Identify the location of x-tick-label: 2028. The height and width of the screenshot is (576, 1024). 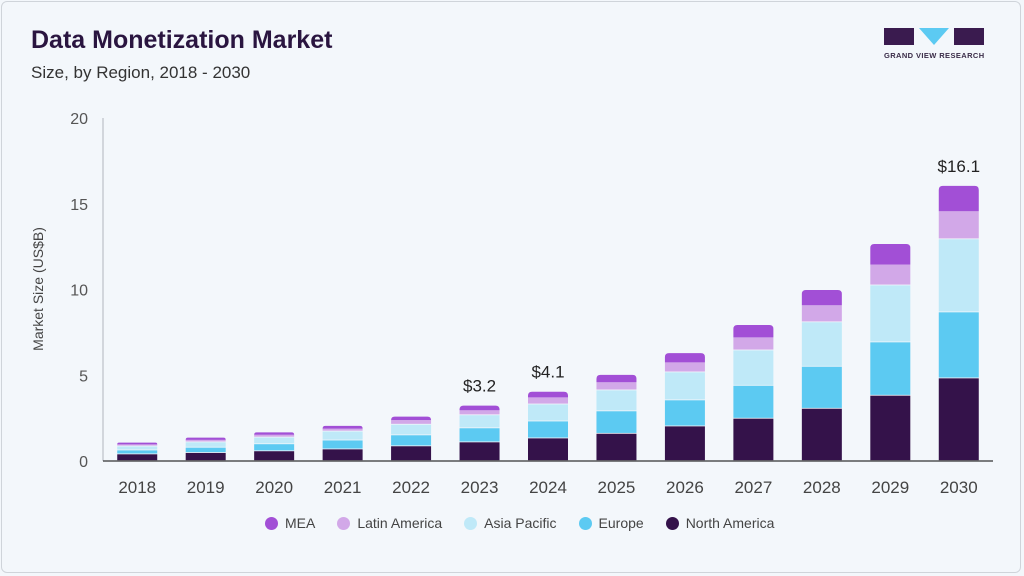
(822, 487).